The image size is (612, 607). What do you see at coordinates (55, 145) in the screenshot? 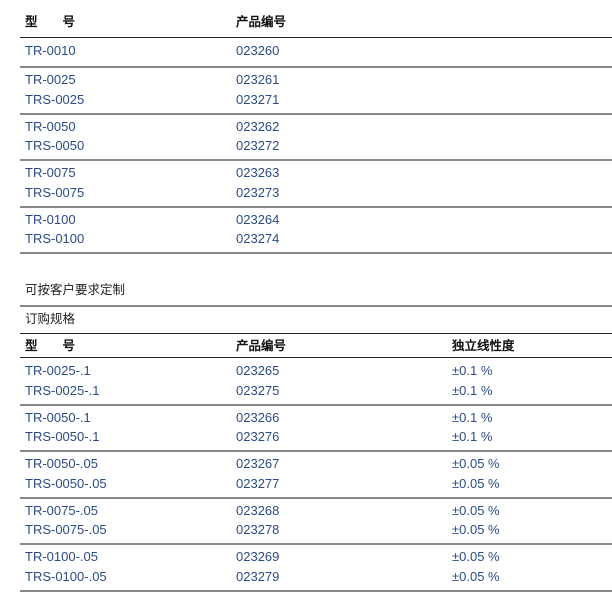
I see `cell-model: TRS-0050` at bounding box center [55, 145].